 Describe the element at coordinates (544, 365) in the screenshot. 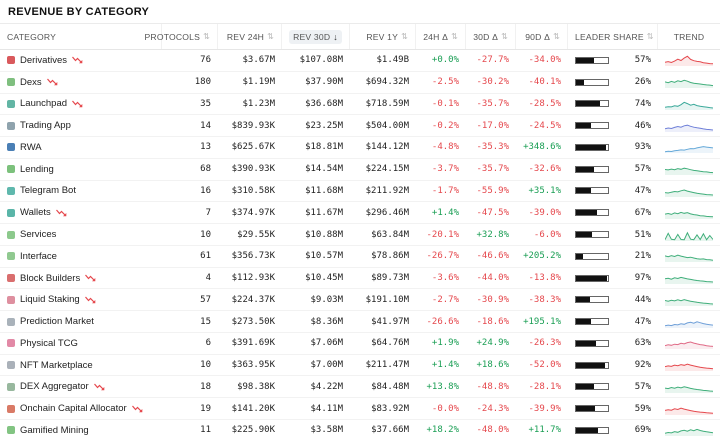

I see `chg-90d-cell: -52.0%` at that location.